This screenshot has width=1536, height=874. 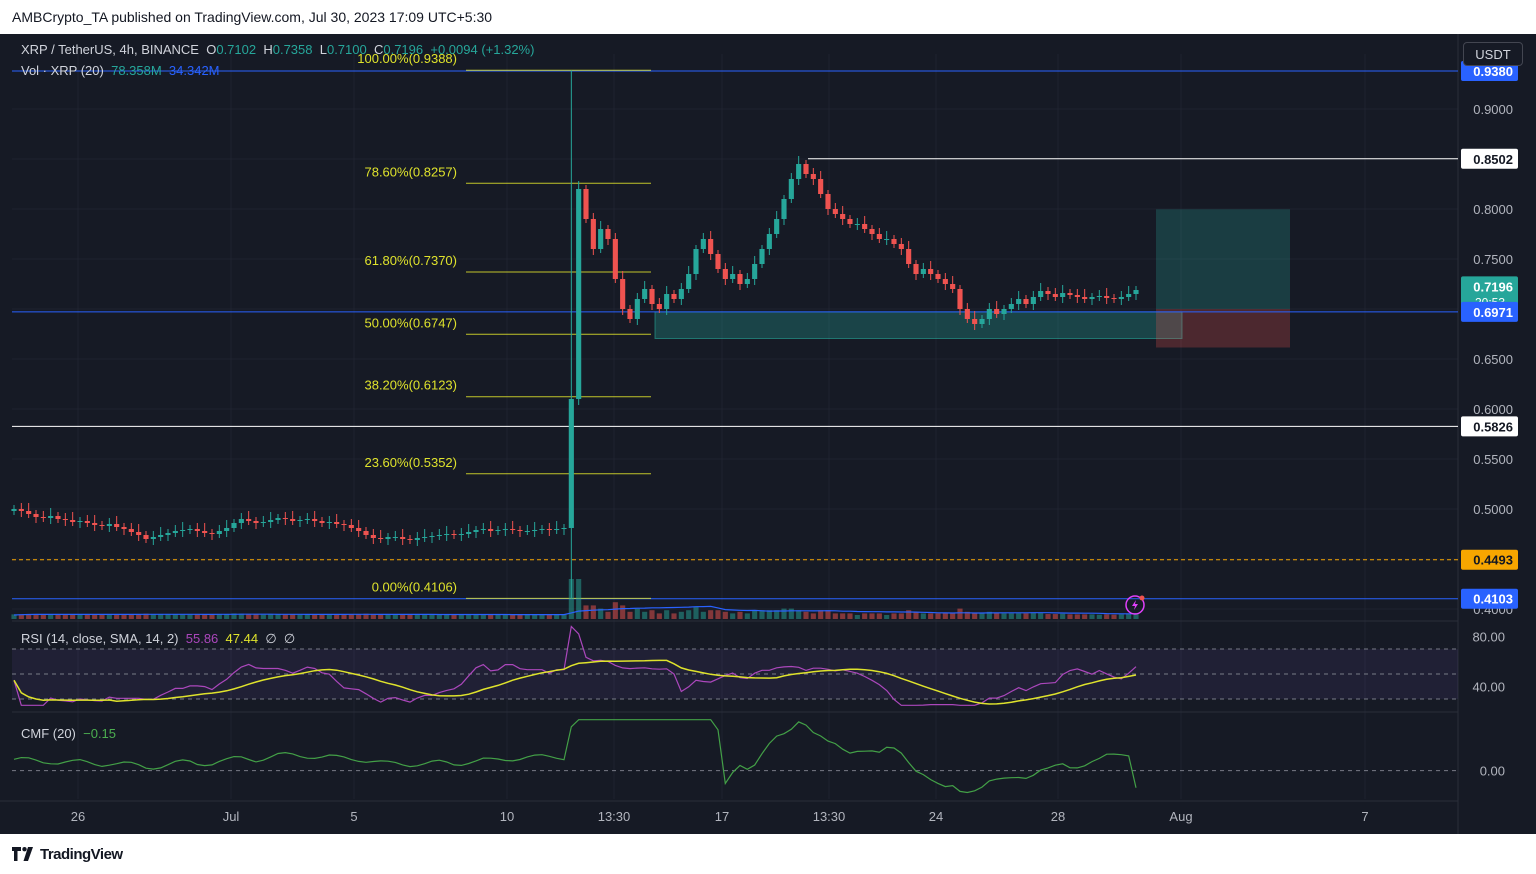 What do you see at coordinates (236, 49) in the screenshot?
I see `open-value: 0.7102` at bounding box center [236, 49].